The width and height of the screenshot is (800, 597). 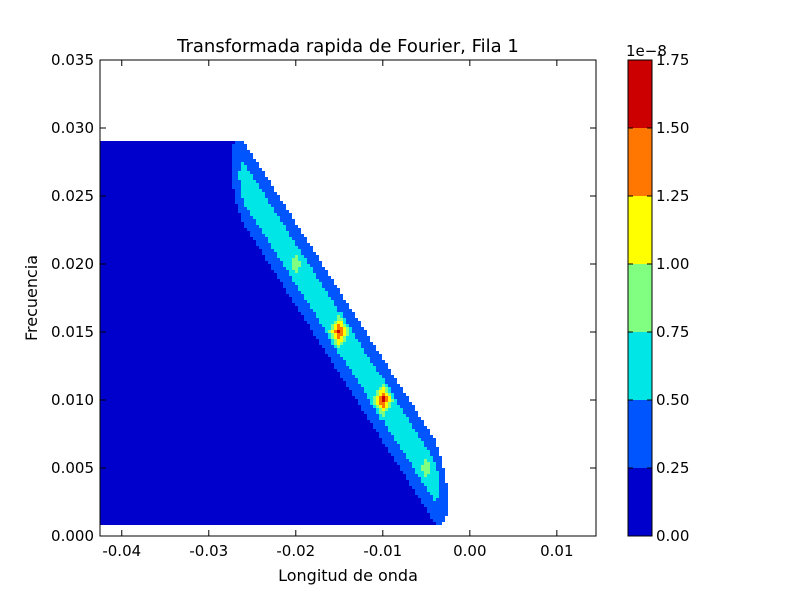 What do you see at coordinates (72, 536) in the screenshot?
I see `y-tick-label: 0.000` at bounding box center [72, 536].